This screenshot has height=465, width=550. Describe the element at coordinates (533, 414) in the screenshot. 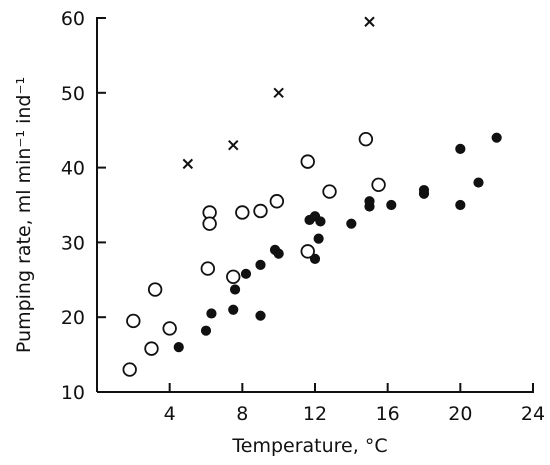

I see `x-tick-label: 24` at that location.